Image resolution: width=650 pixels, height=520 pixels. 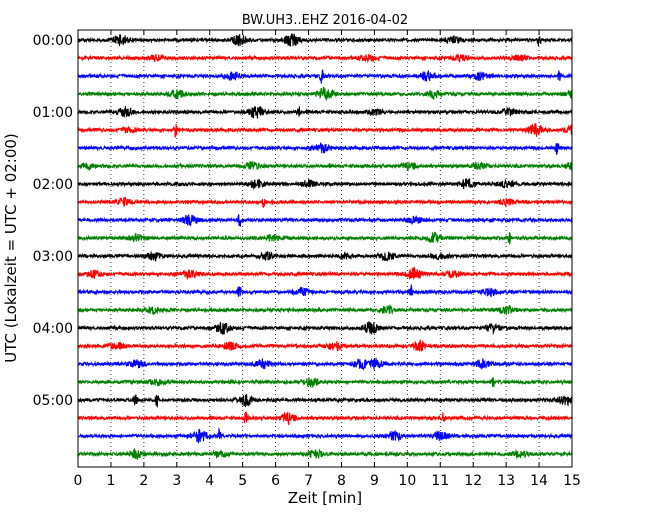 What do you see at coordinates (440, 481) in the screenshot?
I see `x-tick-label: 11` at bounding box center [440, 481].